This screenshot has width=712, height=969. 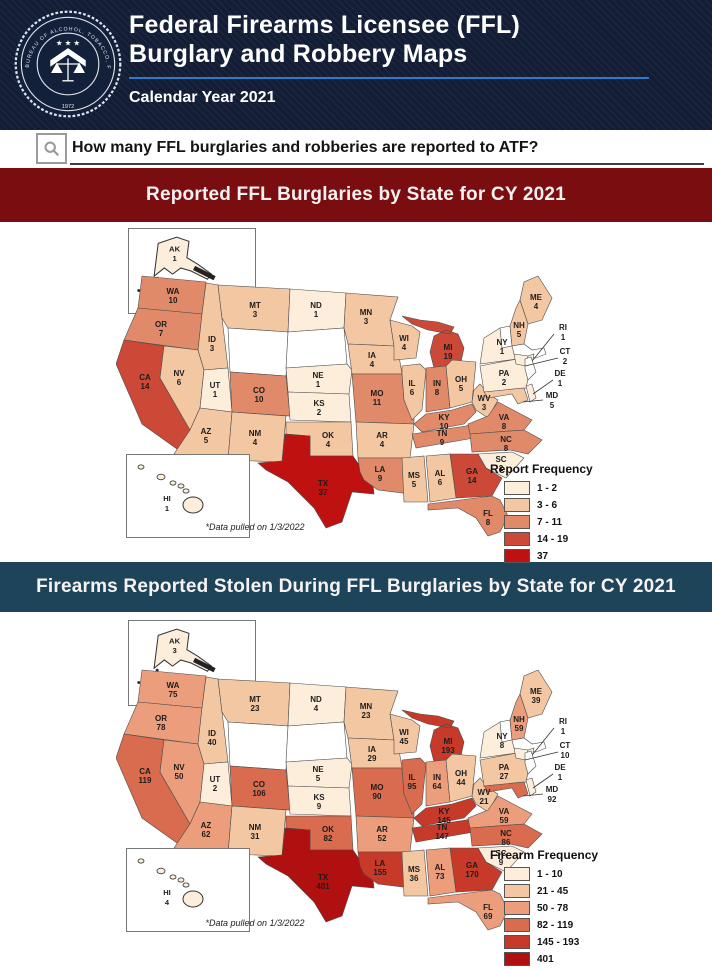 What do you see at coordinates (488, 916) in the screenshot?
I see `map-label: 69` at bounding box center [488, 916].